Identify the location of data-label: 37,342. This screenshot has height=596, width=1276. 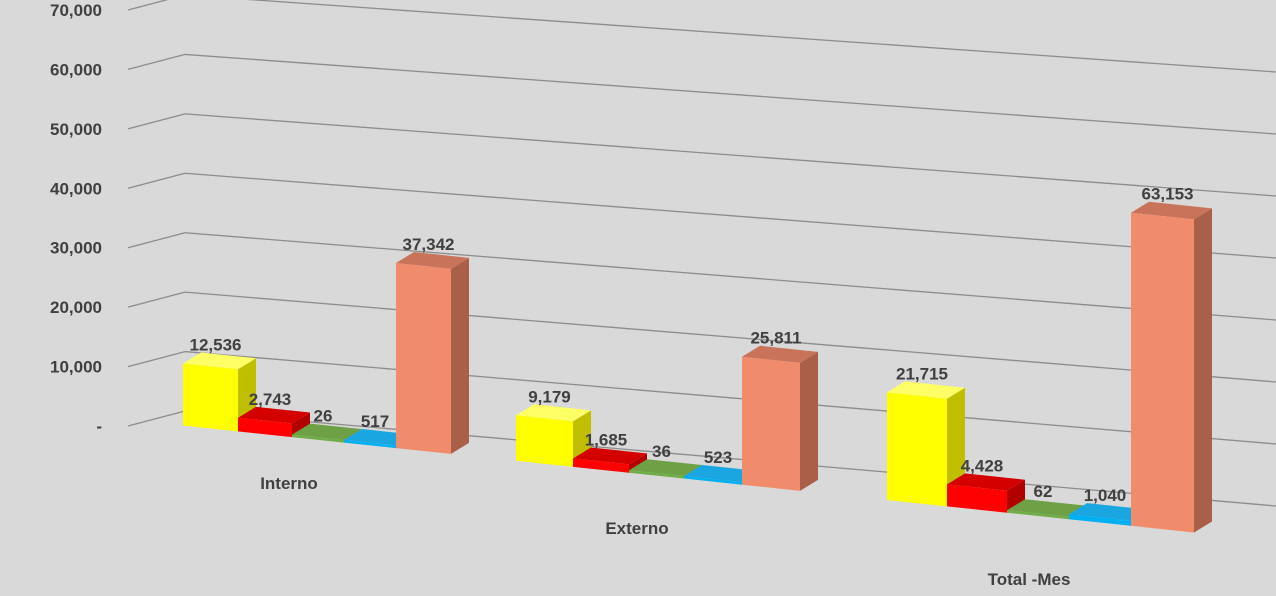
(429, 244).